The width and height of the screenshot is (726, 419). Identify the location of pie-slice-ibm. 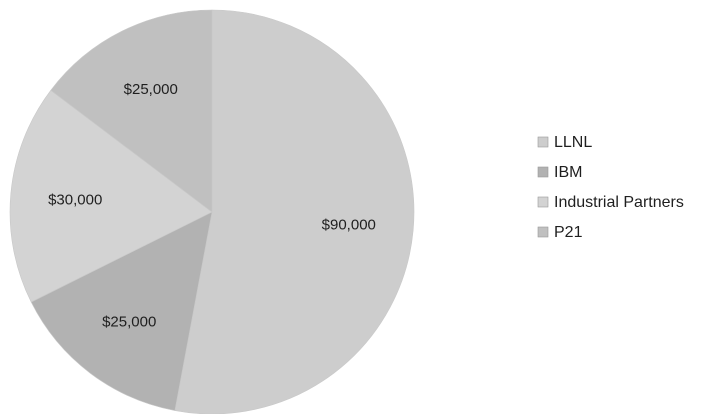
(121, 311).